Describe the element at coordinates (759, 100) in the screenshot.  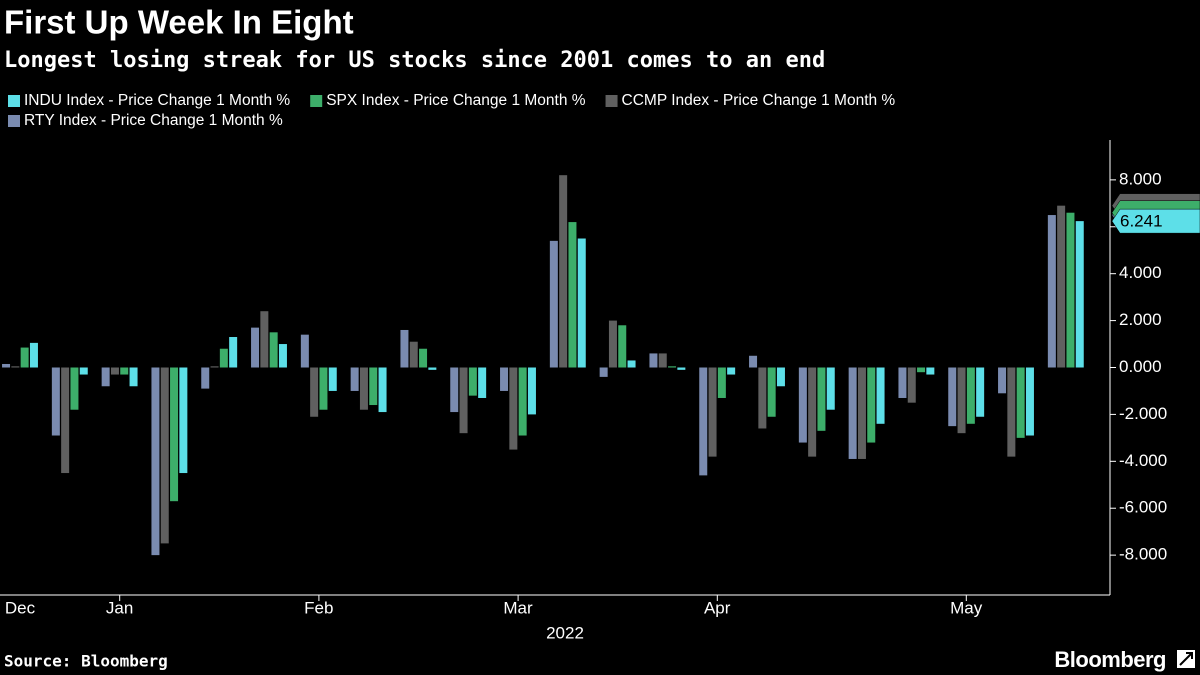
I see `legend-label: CCMP Index - Price Change 1 Month %` at that location.